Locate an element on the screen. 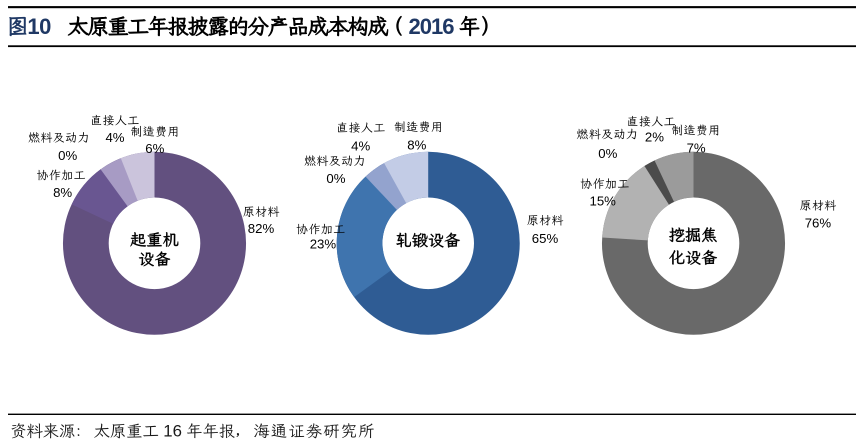 The image size is (868, 448). svg-text: 10 is located at coordinates (39, 26).